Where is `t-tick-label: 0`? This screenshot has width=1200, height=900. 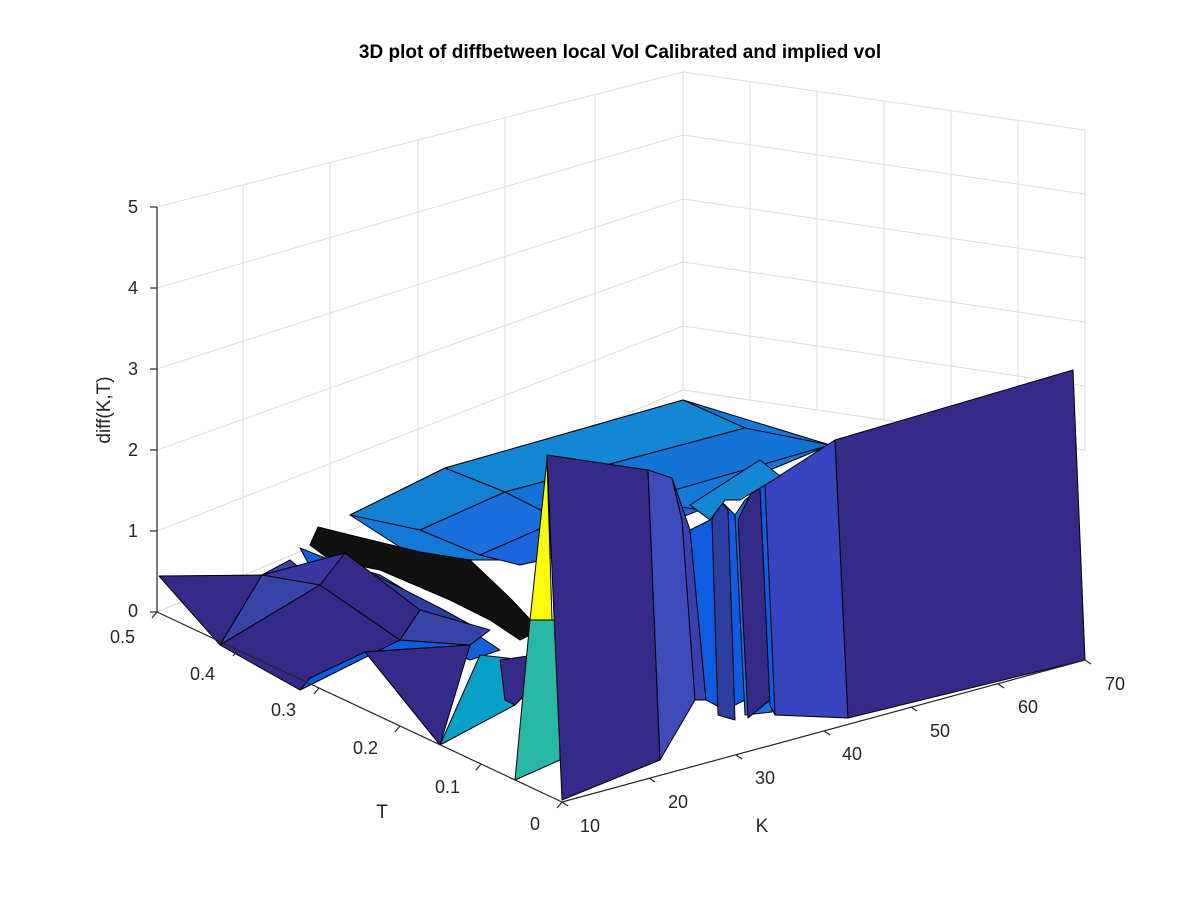 t-tick-label: 0 is located at coordinates (535, 824).